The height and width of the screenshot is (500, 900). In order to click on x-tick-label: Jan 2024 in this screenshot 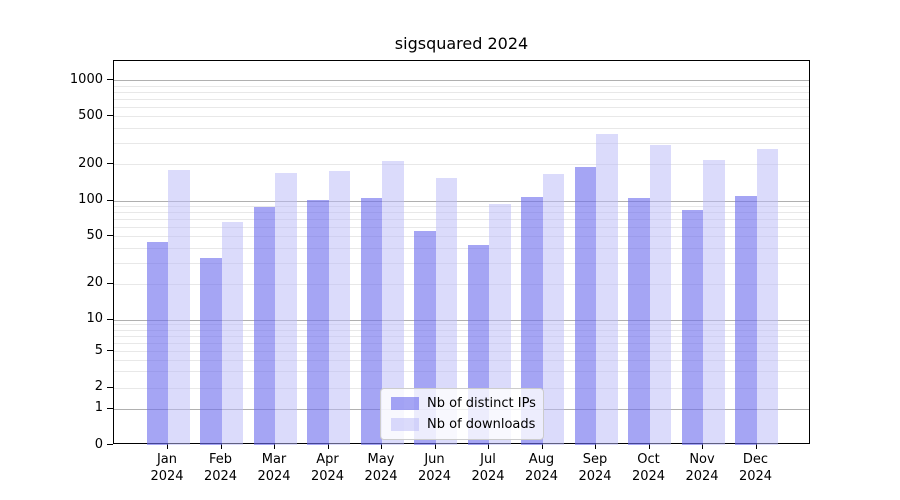, I will do `click(167, 468)`.